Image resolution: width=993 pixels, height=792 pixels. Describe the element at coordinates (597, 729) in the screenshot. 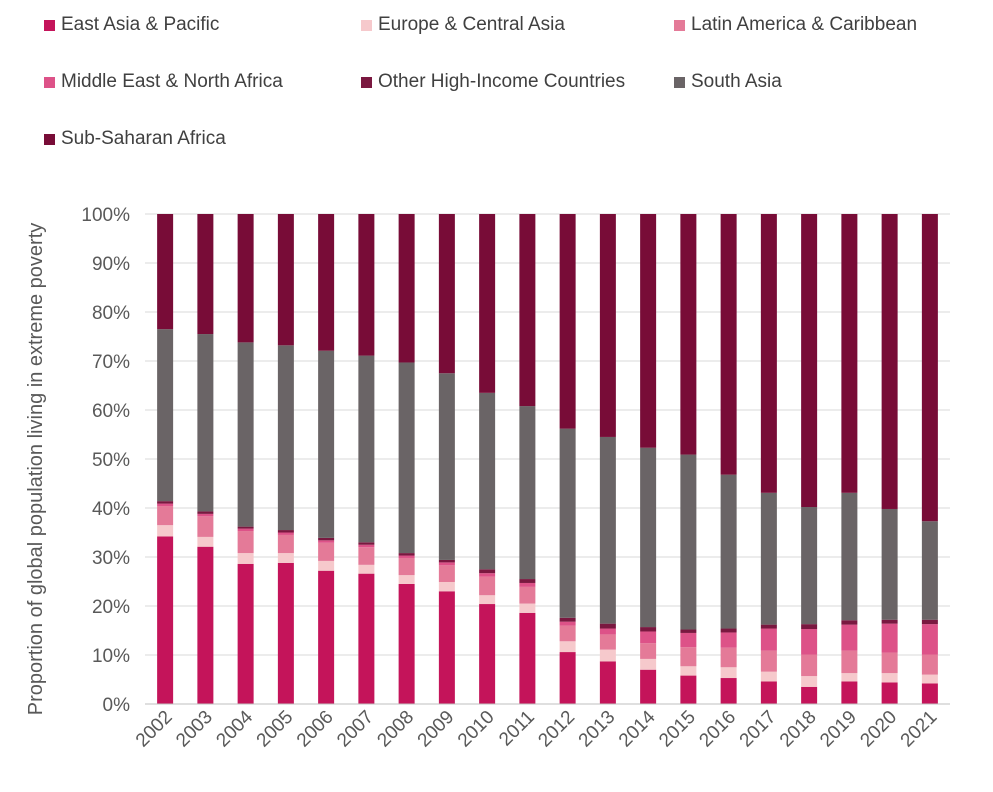

I see `x-tick-label: 2013` at that location.